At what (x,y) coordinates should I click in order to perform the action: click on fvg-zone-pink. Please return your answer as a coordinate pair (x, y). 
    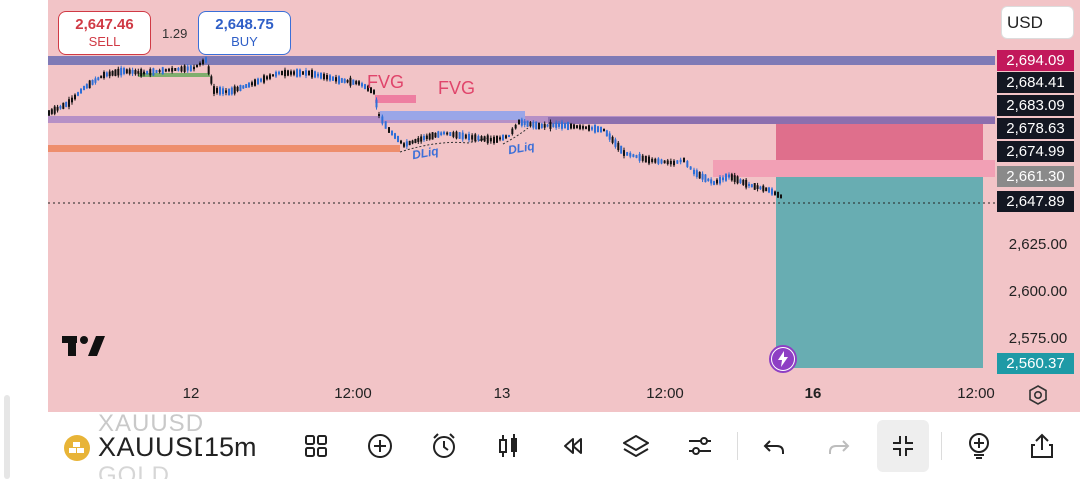
    Looking at the image, I should click on (395, 99).